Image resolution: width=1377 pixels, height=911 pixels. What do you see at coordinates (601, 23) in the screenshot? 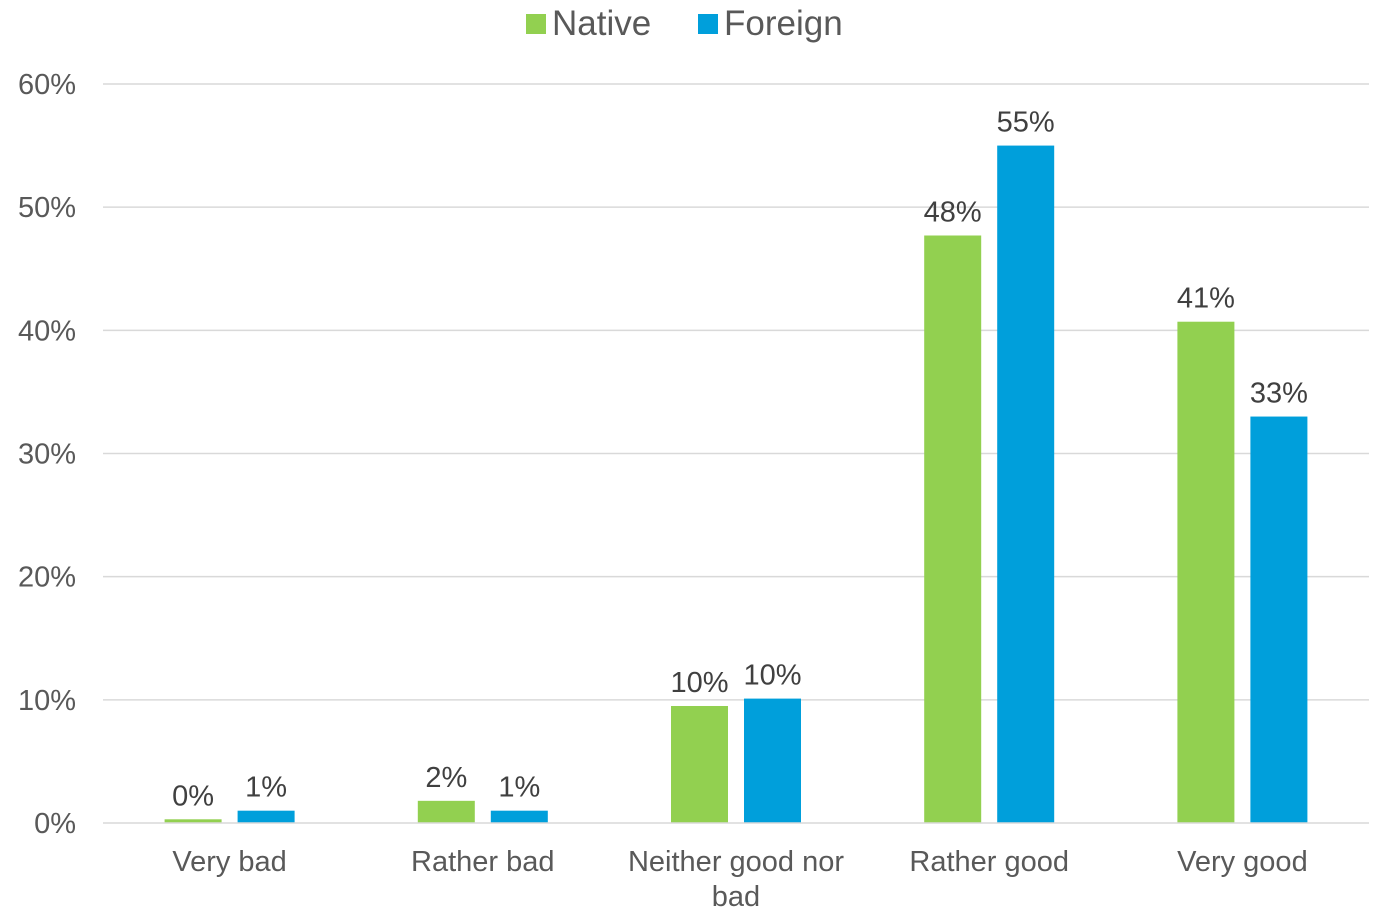
I see `legend-label-native: Native` at bounding box center [601, 23].